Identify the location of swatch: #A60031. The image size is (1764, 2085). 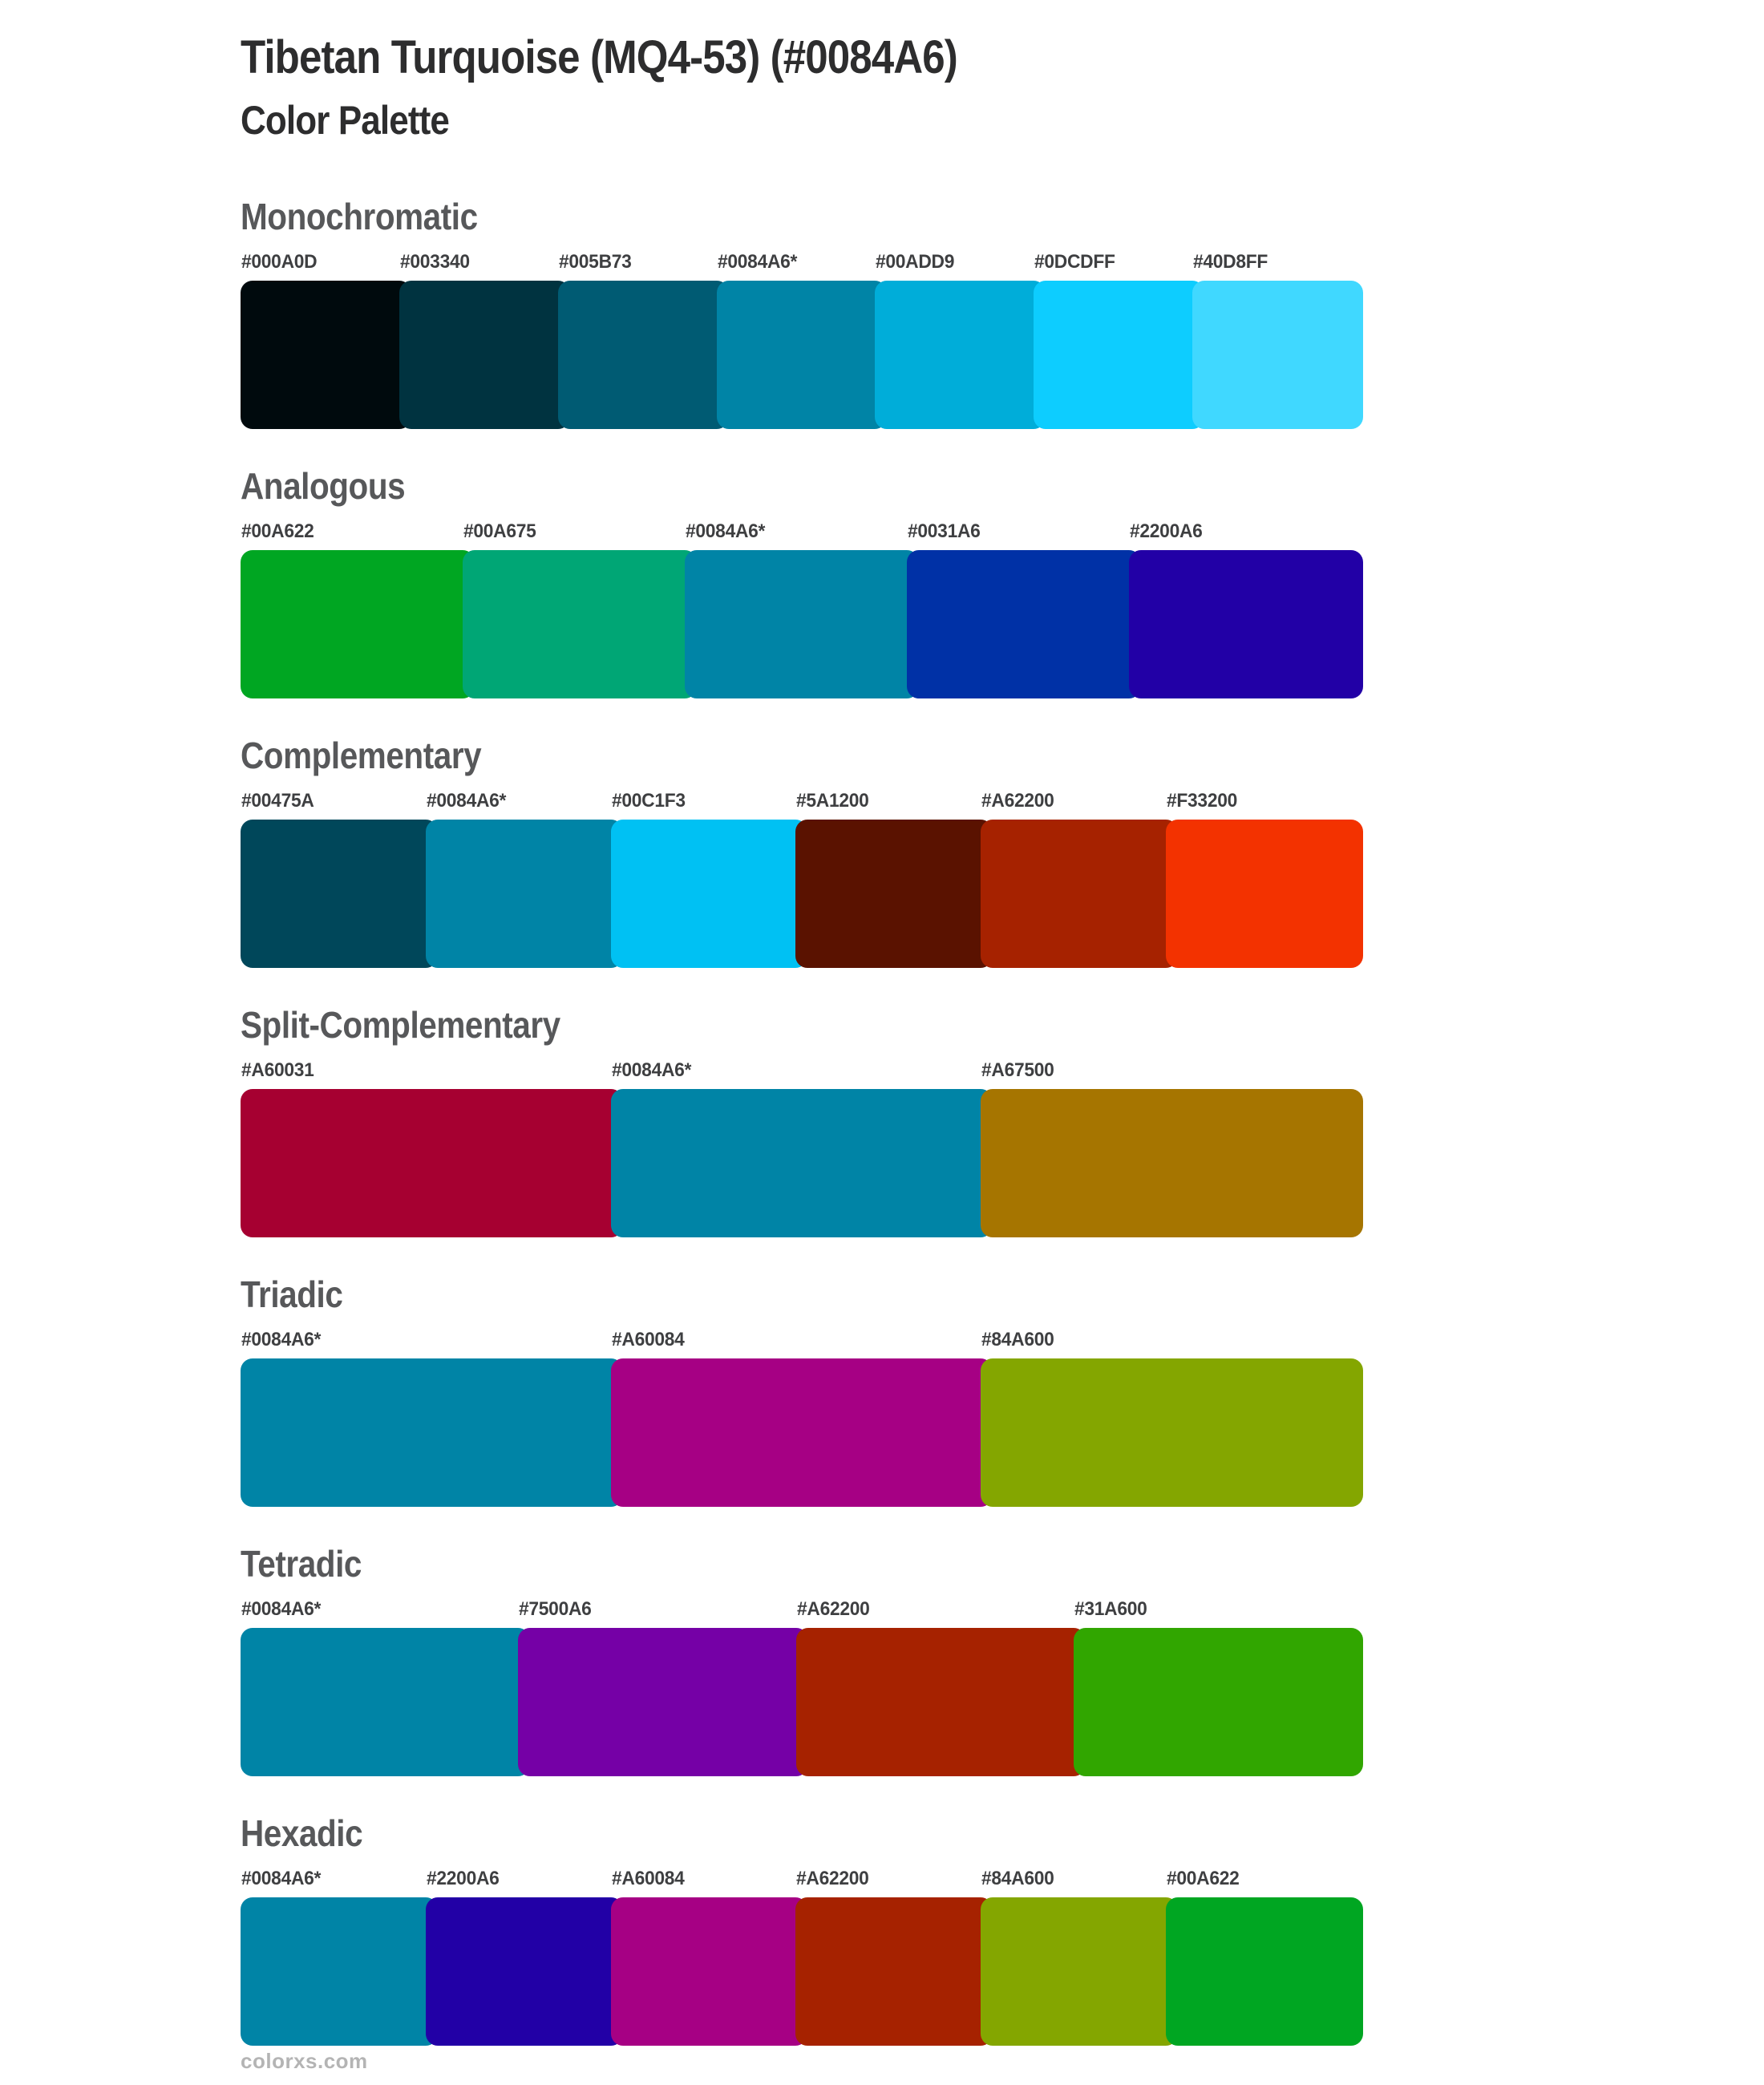
(432, 1148).